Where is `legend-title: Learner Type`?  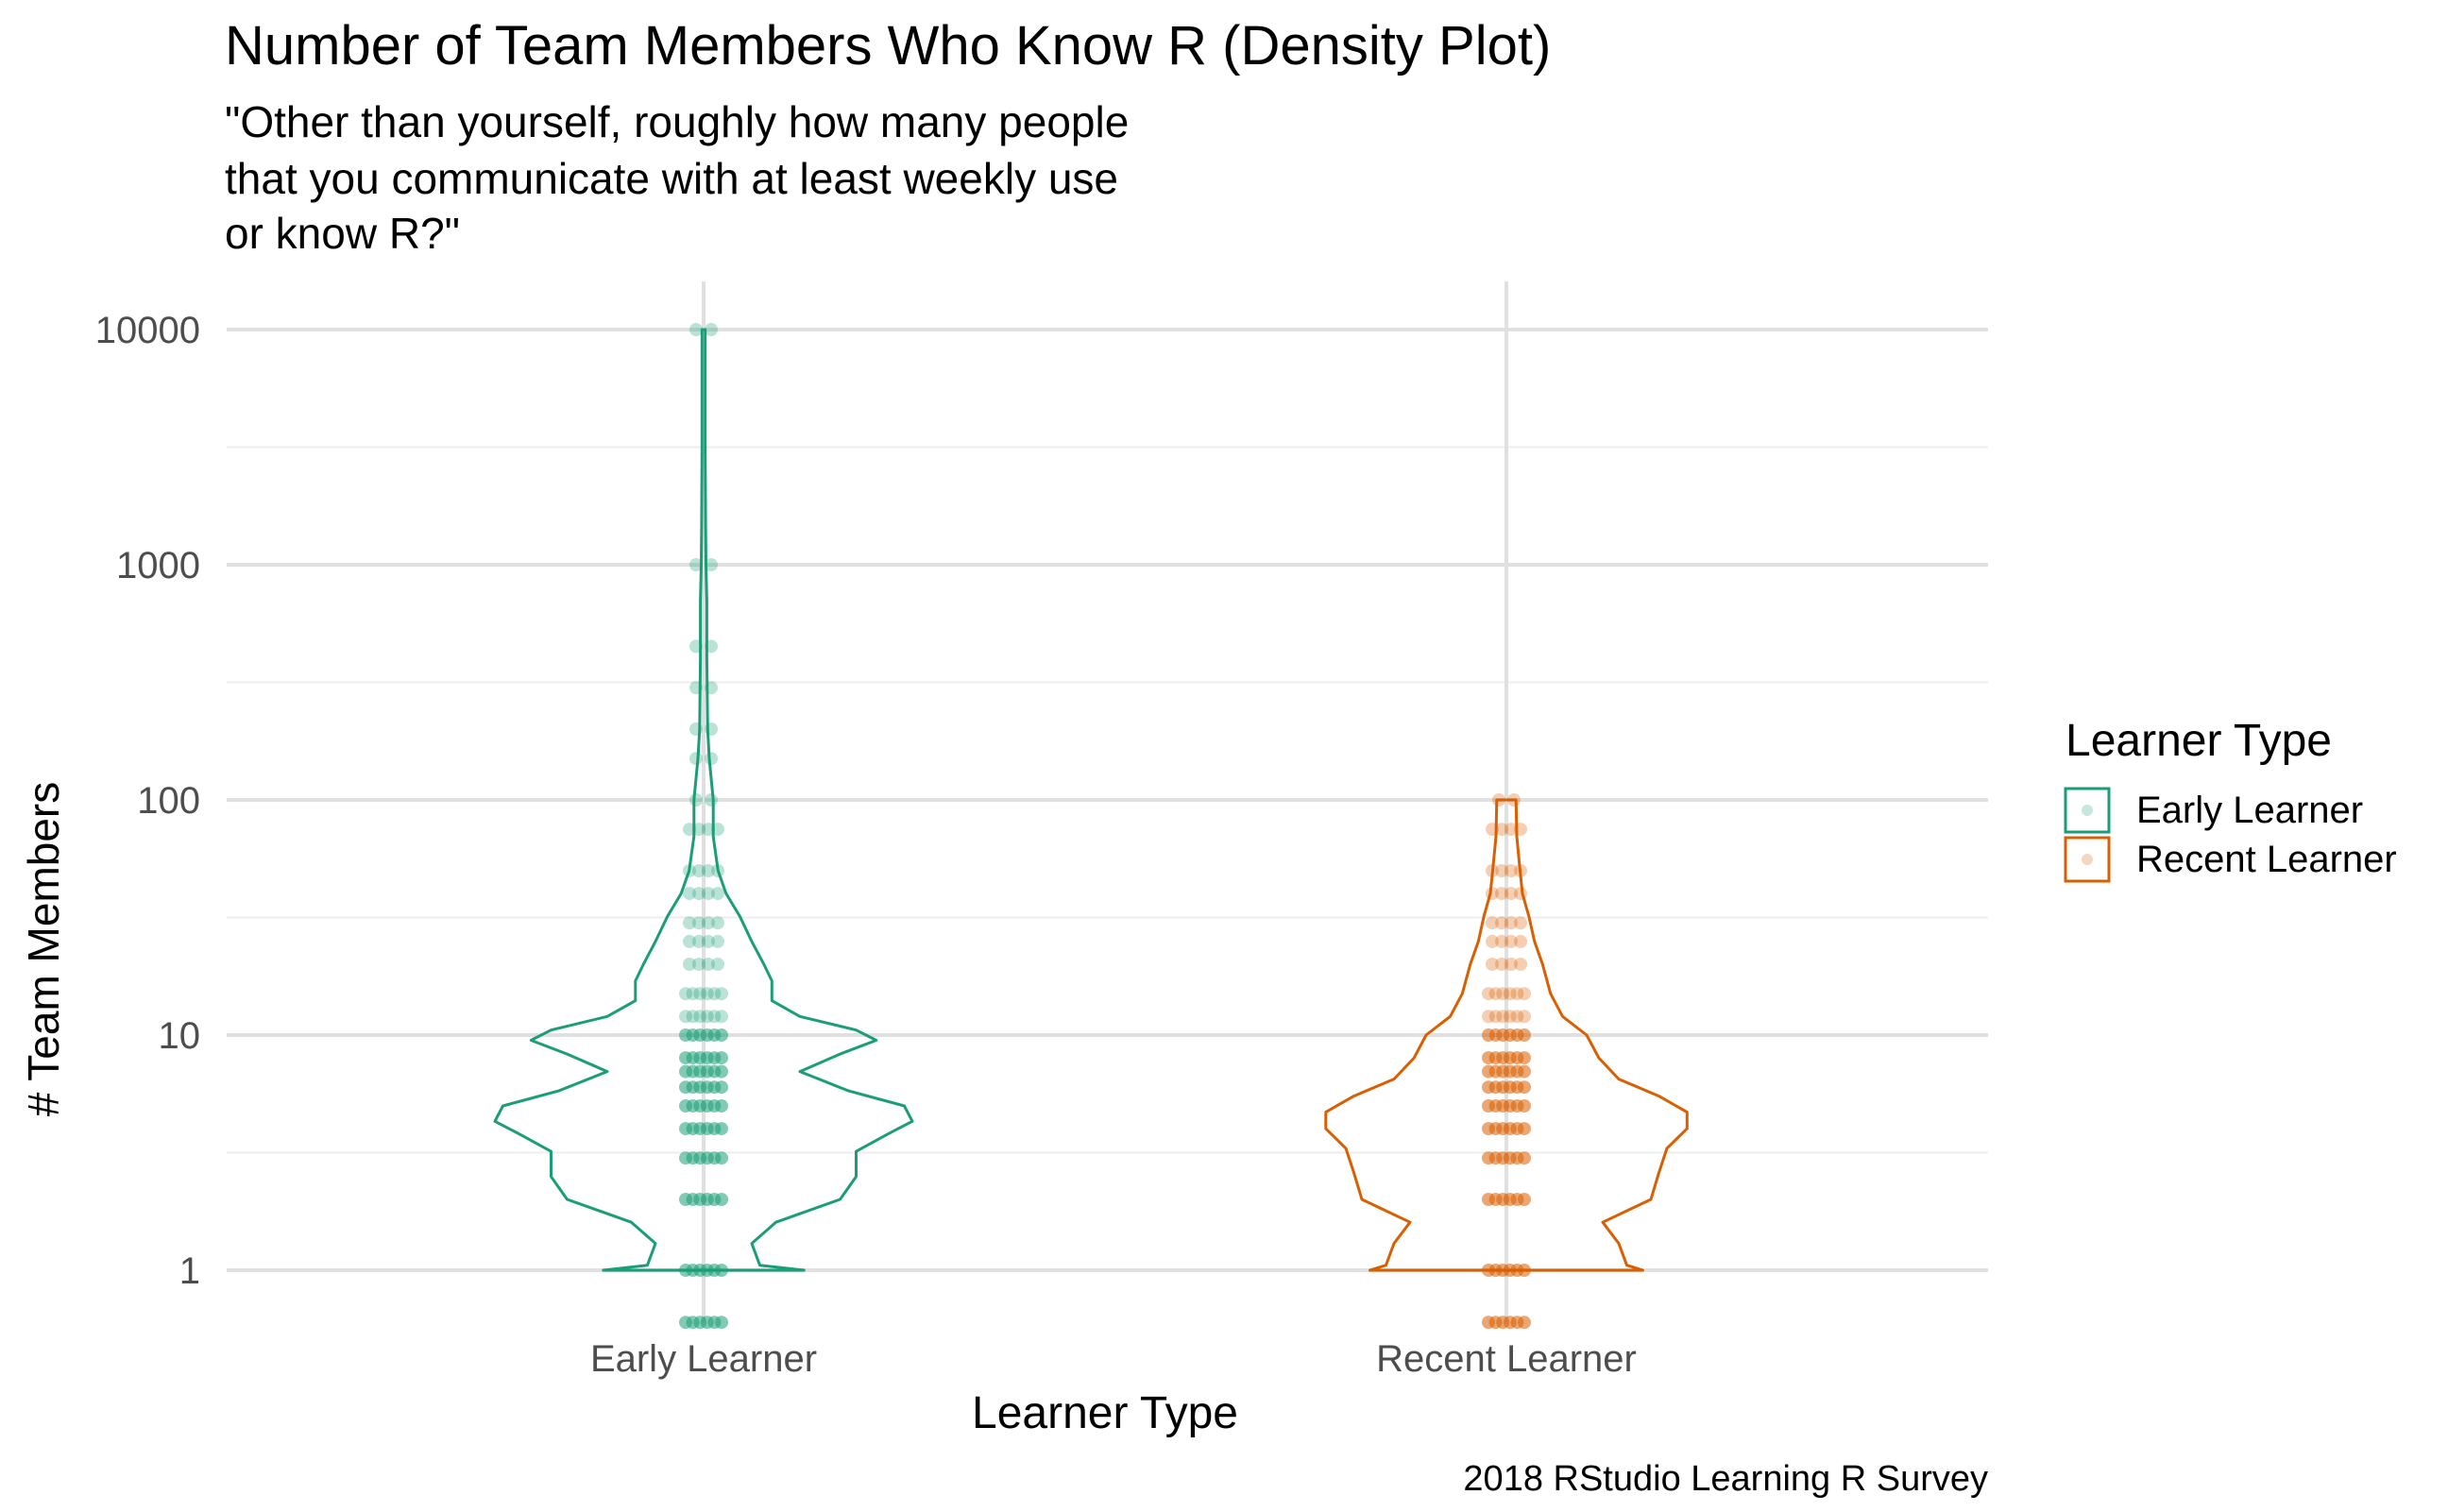 legend-title: Learner Type is located at coordinates (2199, 741).